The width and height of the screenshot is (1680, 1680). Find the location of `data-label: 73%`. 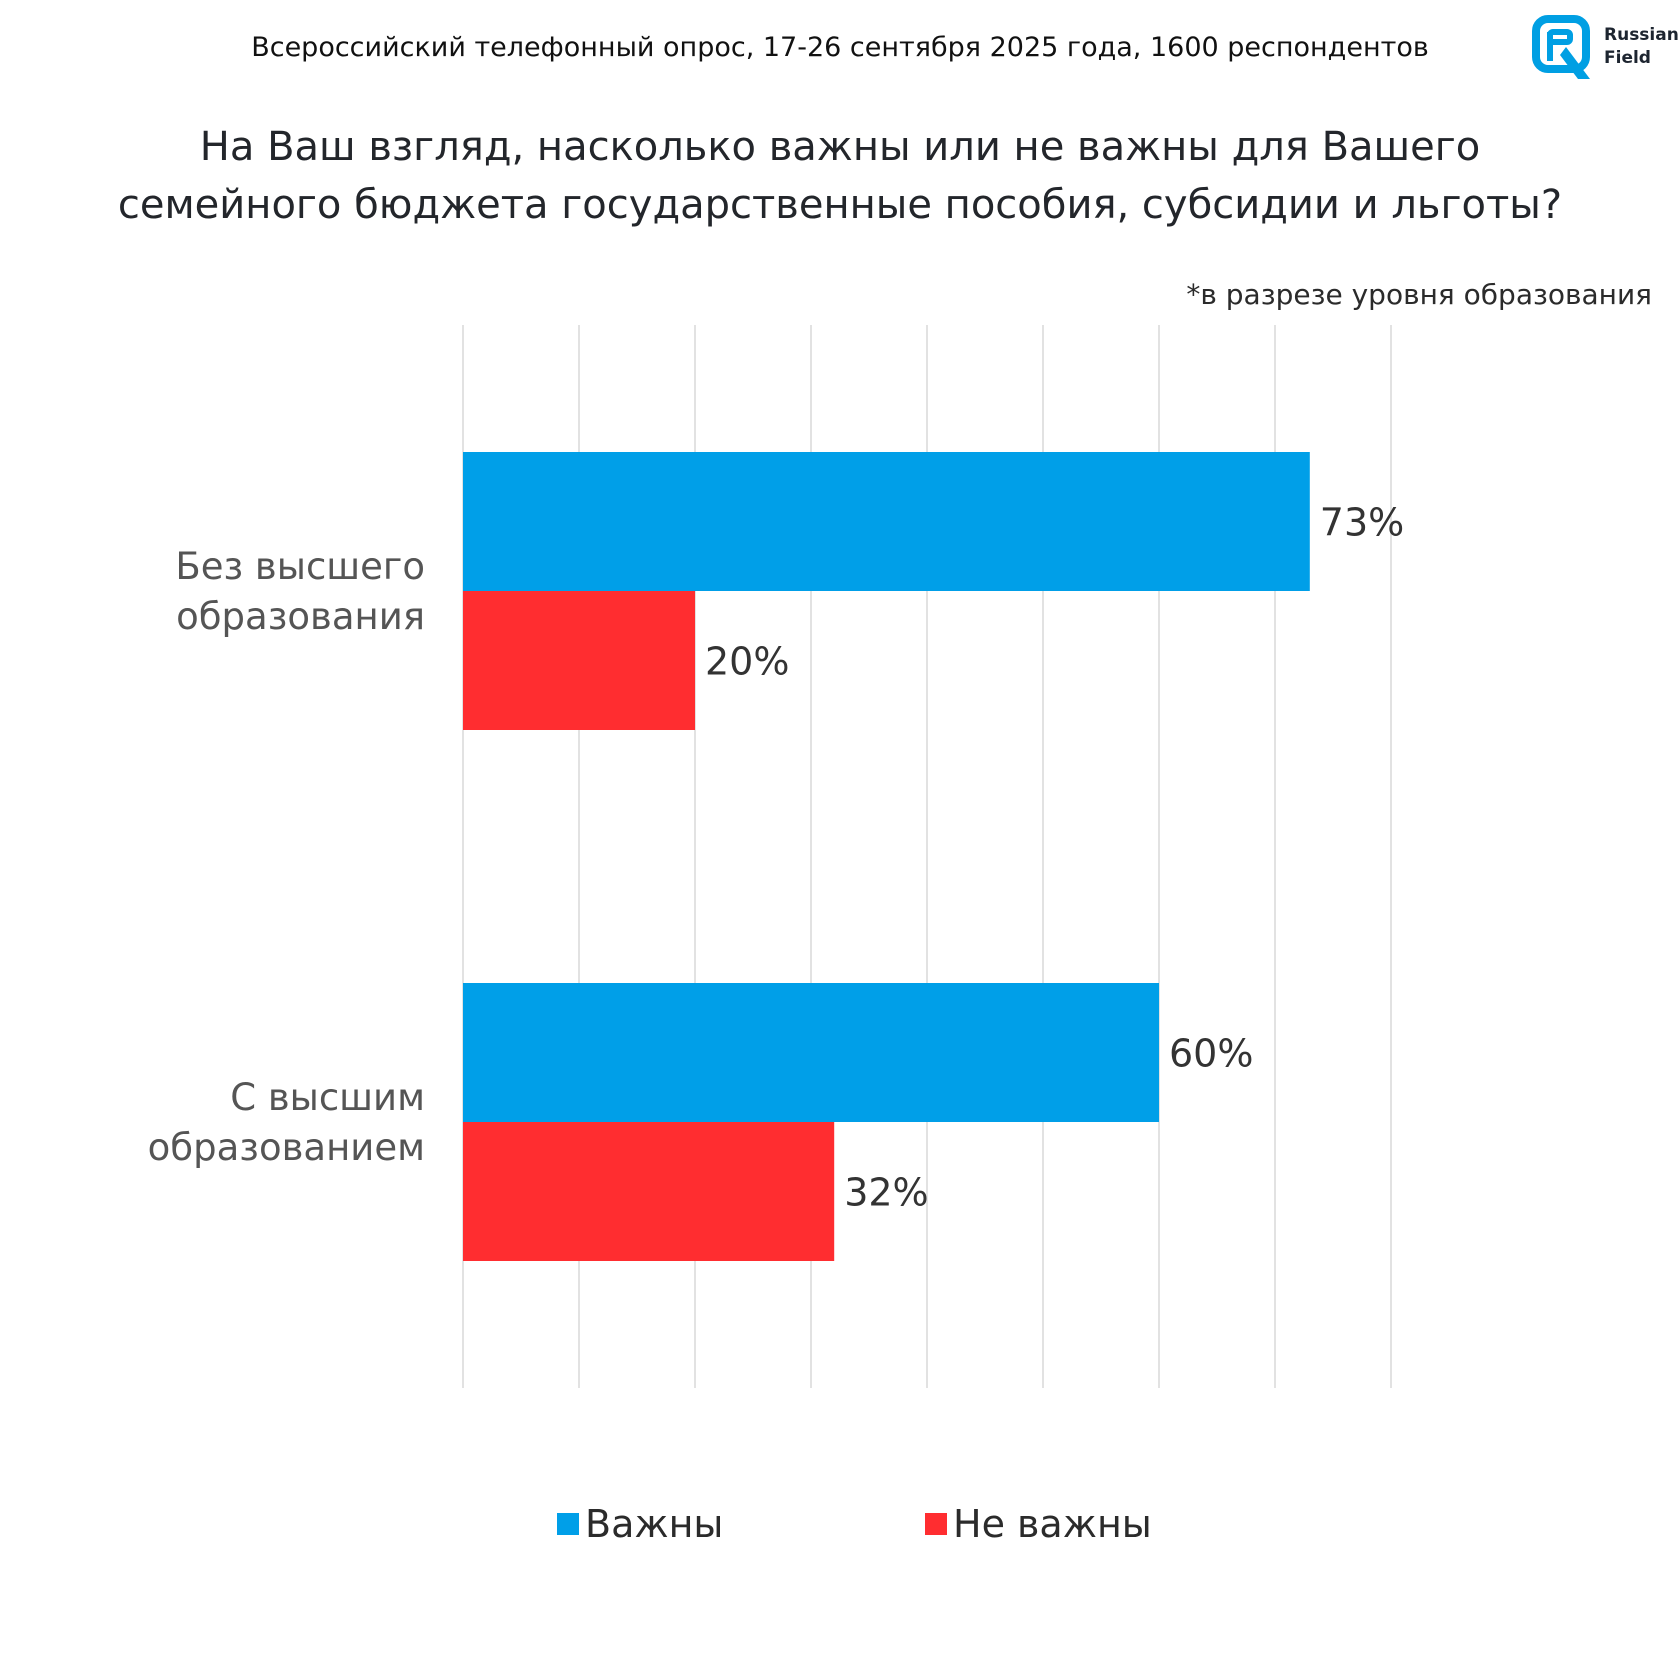

data-label: 73% is located at coordinates (1362, 523).